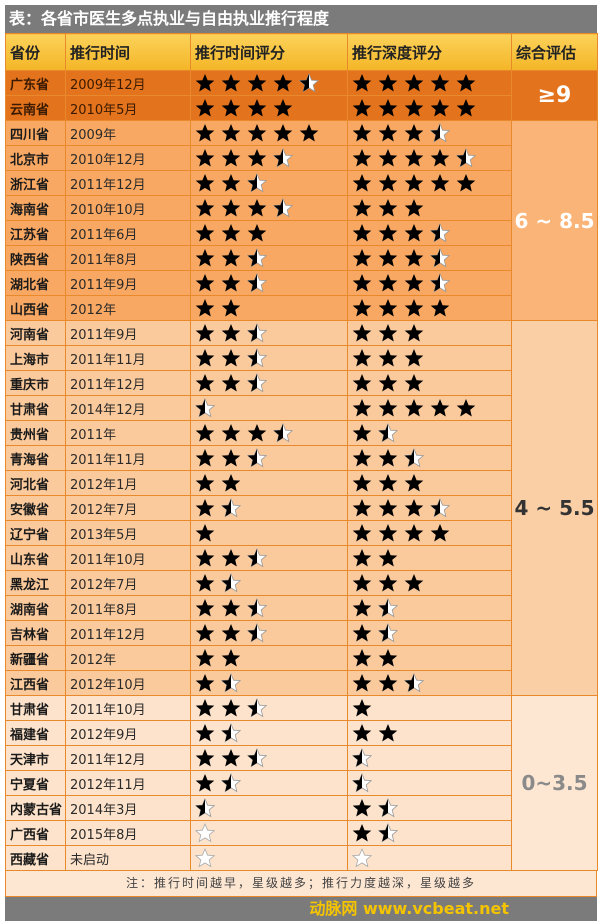 Image resolution: width=600 pixels, height=924 pixels. I want to click on figure-title: 表：各省市医生多点执业与自由执业推行程度, so click(301, 19).